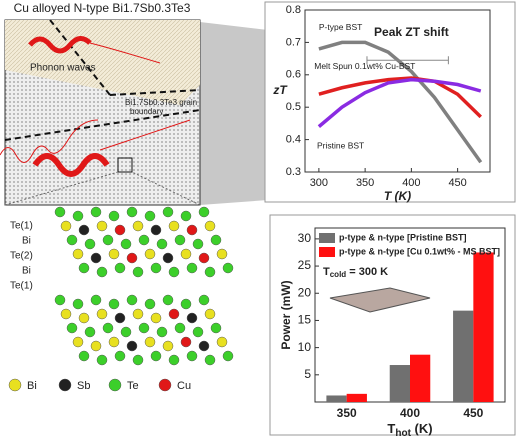 This screenshot has height=437, width=520. What do you see at coordinates (338, 274) in the screenshot?
I see `annotation-sub: cold` at bounding box center [338, 274].